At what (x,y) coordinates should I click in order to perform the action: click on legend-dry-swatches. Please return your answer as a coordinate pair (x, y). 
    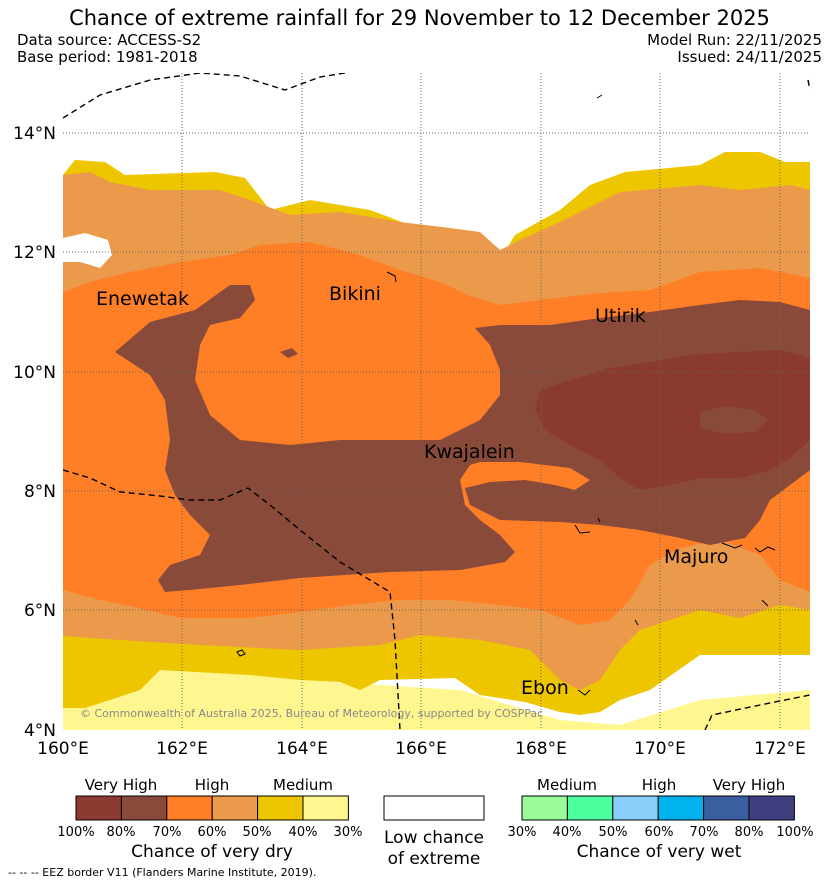
    Looking at the image, I should click on (212, 808).